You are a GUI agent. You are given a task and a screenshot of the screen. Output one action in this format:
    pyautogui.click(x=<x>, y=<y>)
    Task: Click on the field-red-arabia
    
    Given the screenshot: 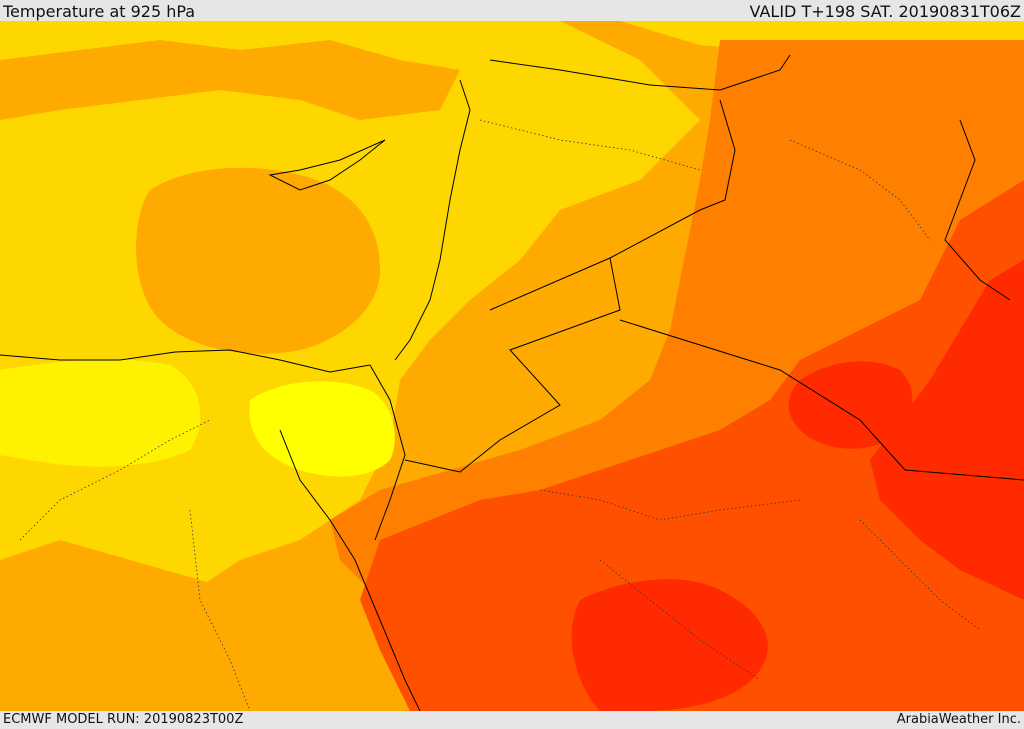 What is the action you would take?
    pyautogui.click(x=669, y=645)
    